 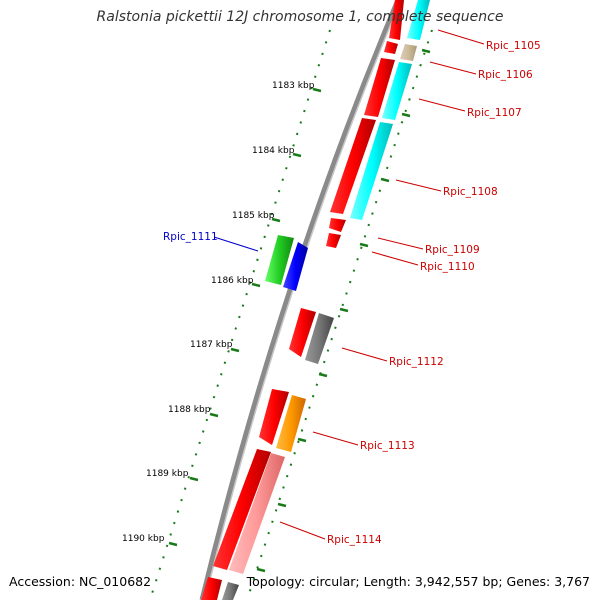 I want to click on kbp-label: 1186 kbp, so click(x=232, y=281).